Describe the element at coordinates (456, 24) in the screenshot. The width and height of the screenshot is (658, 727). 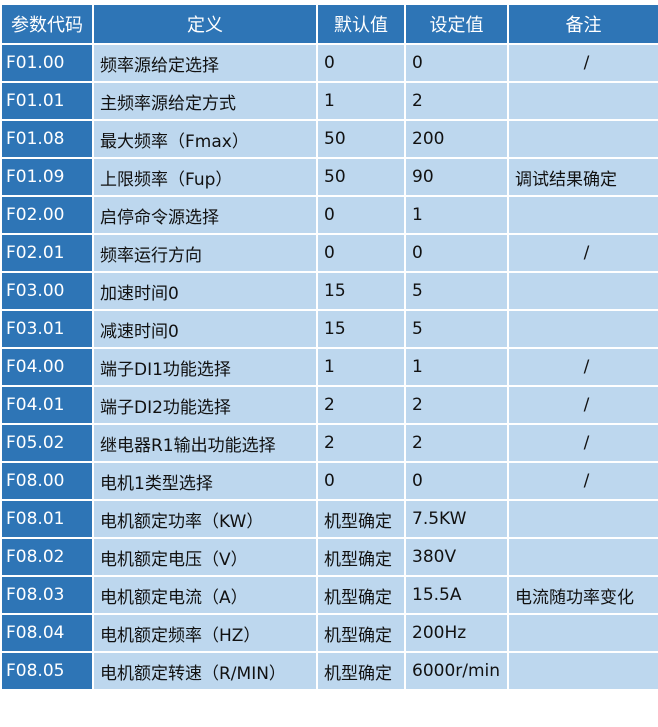
I see `column-header: 设定值` at that location.